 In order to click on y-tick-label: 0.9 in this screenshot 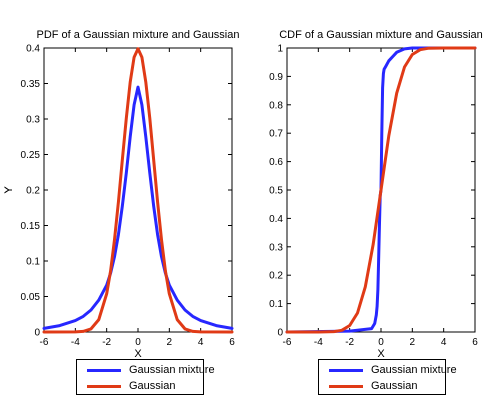, I will do `click(276, 77)`.